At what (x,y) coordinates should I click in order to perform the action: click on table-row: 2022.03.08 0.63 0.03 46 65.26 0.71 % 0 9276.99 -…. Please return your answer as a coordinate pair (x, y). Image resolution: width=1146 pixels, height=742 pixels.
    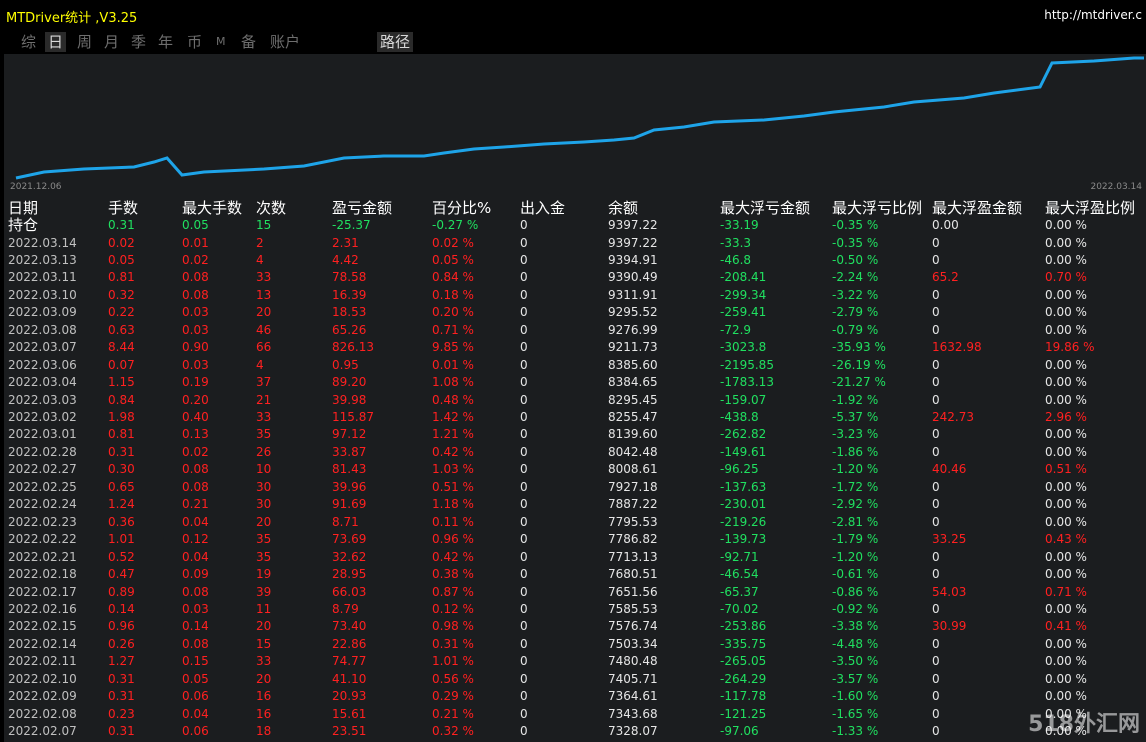
    Looking at the image, I should click on (575, 331).